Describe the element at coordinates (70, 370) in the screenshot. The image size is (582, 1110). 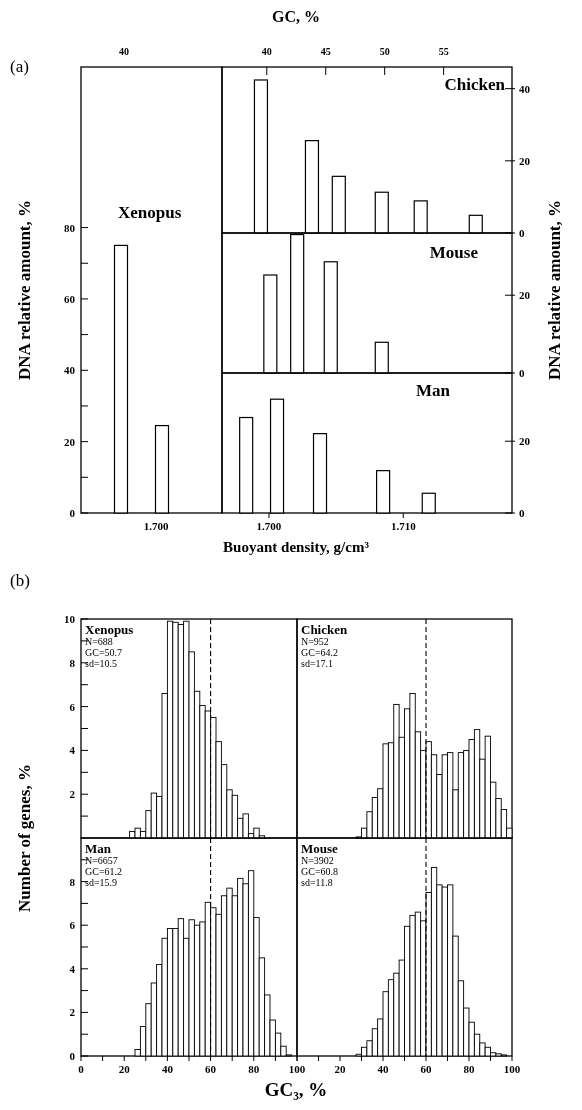
I see `y-tick-label: 40` at that location.